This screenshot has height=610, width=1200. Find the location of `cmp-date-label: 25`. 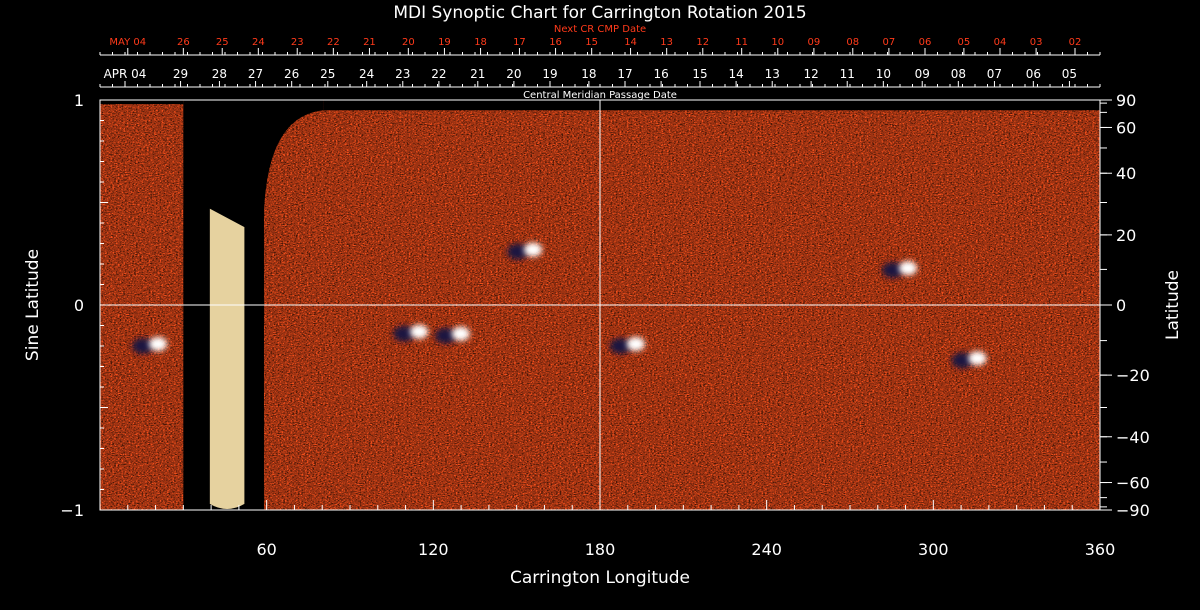

cmp-date-label: 25 is located at coordinates (327, 74).